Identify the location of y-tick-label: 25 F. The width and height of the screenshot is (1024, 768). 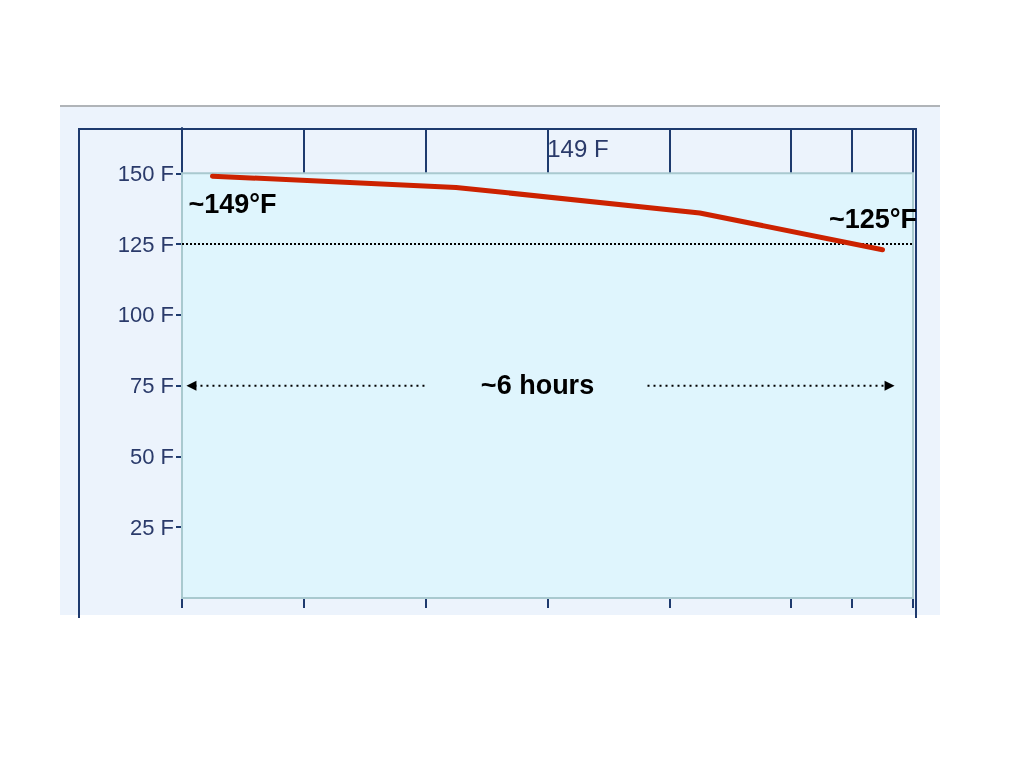
(151, 527).